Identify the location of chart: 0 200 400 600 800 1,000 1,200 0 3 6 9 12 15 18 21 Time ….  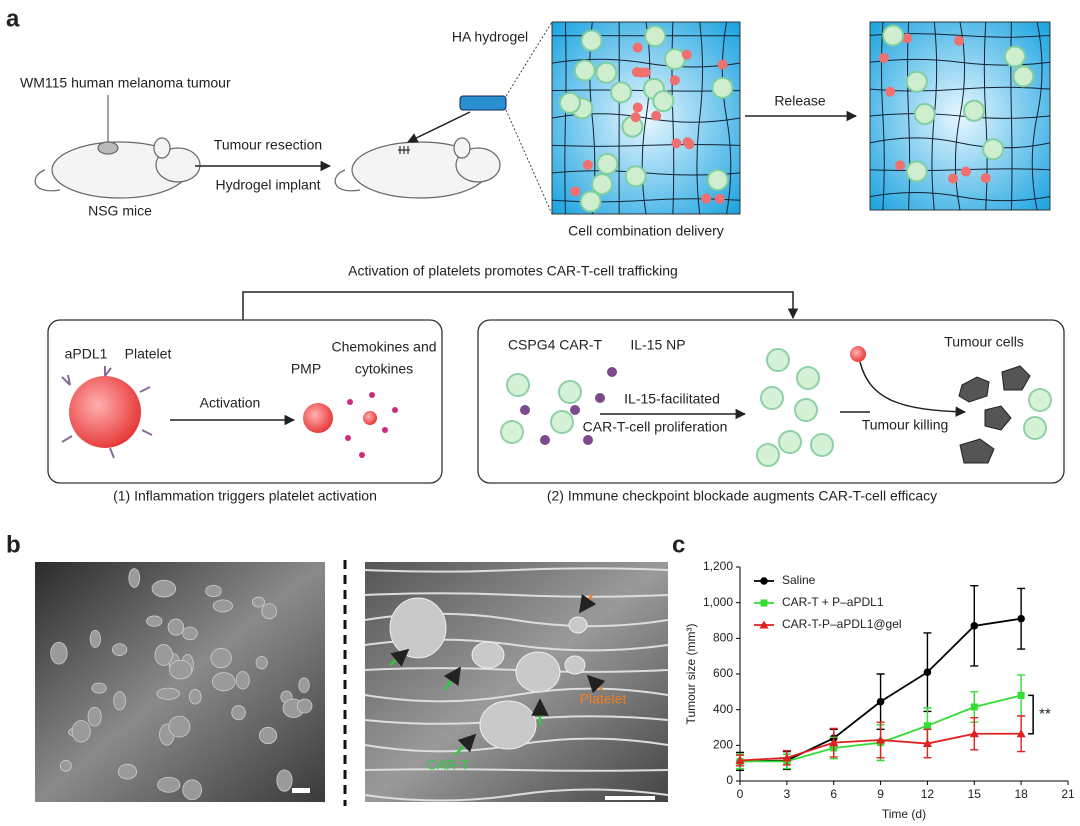
(879, 690).